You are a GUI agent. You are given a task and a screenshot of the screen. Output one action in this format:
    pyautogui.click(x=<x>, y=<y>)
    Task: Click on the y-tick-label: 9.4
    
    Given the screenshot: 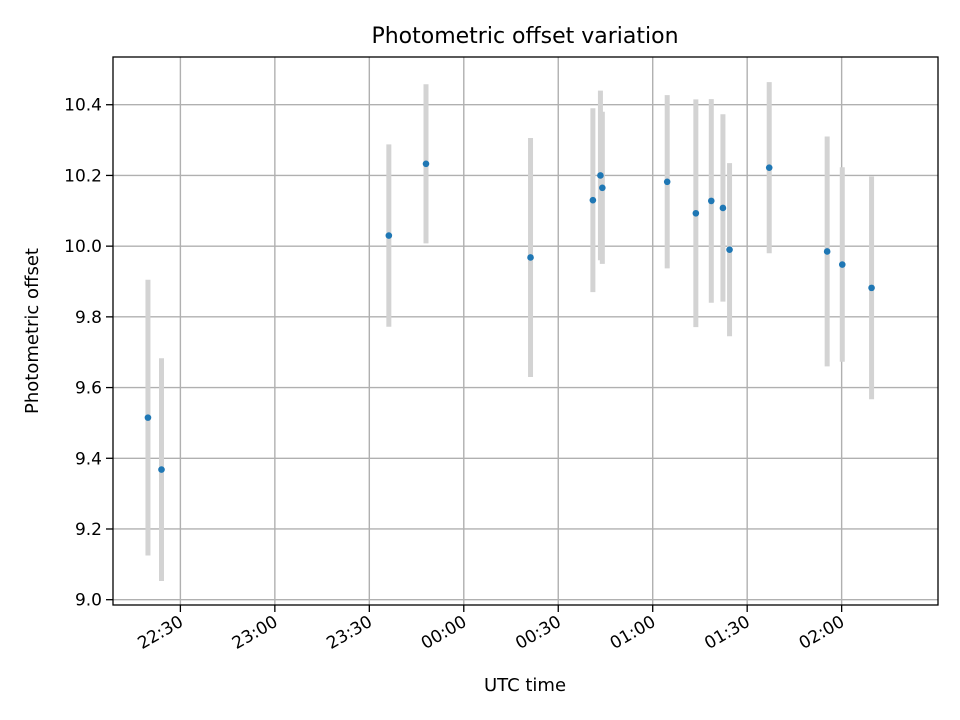 What is the action you would take?
    pyautogui.click(x=88, y=459)
    